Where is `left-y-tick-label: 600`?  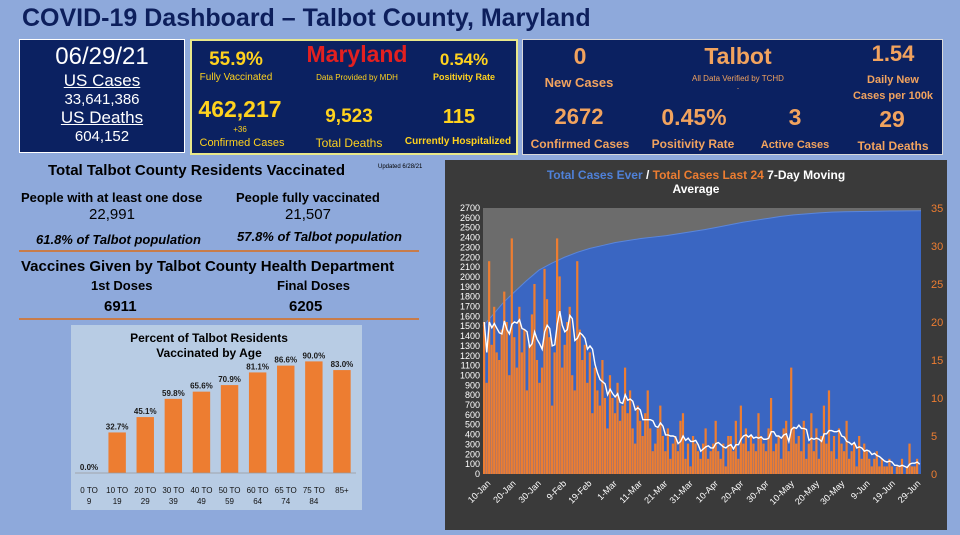
left-y-tick-label: 600 is located at coordinates (472, 415).